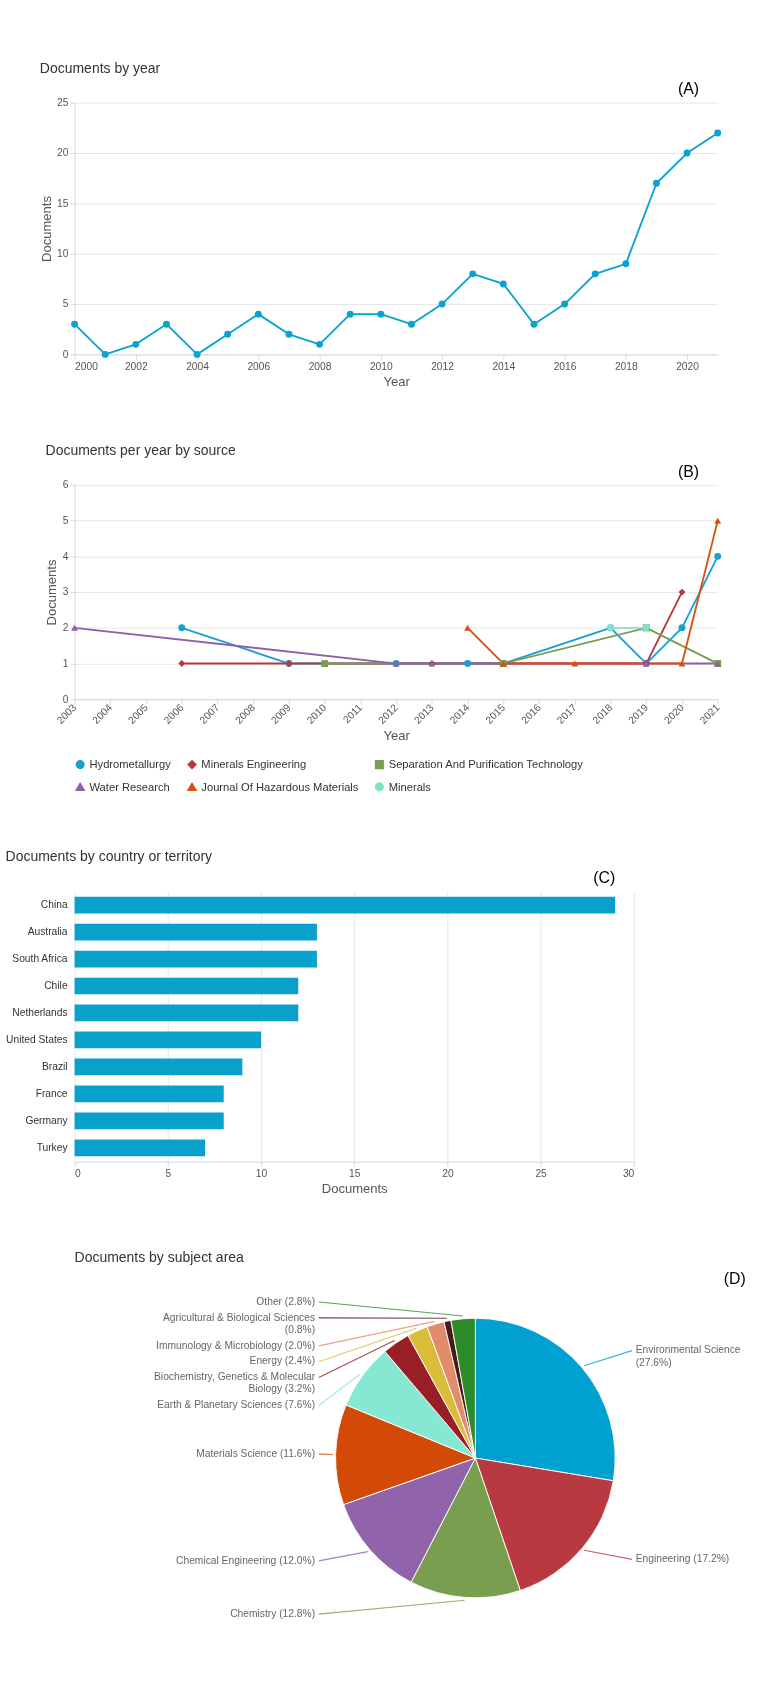  Describe the element at coordinates (198, 366) in the screenshot. I see `x-tick-label: 2004` at that location.